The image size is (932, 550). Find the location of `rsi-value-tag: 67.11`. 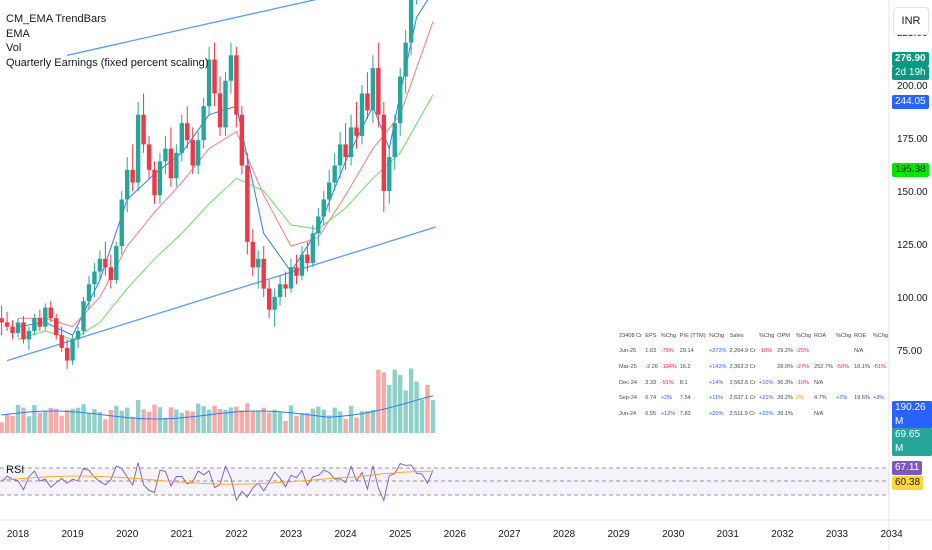

rsi-value-tag: 67.11 is located at coordinates (907, 468).